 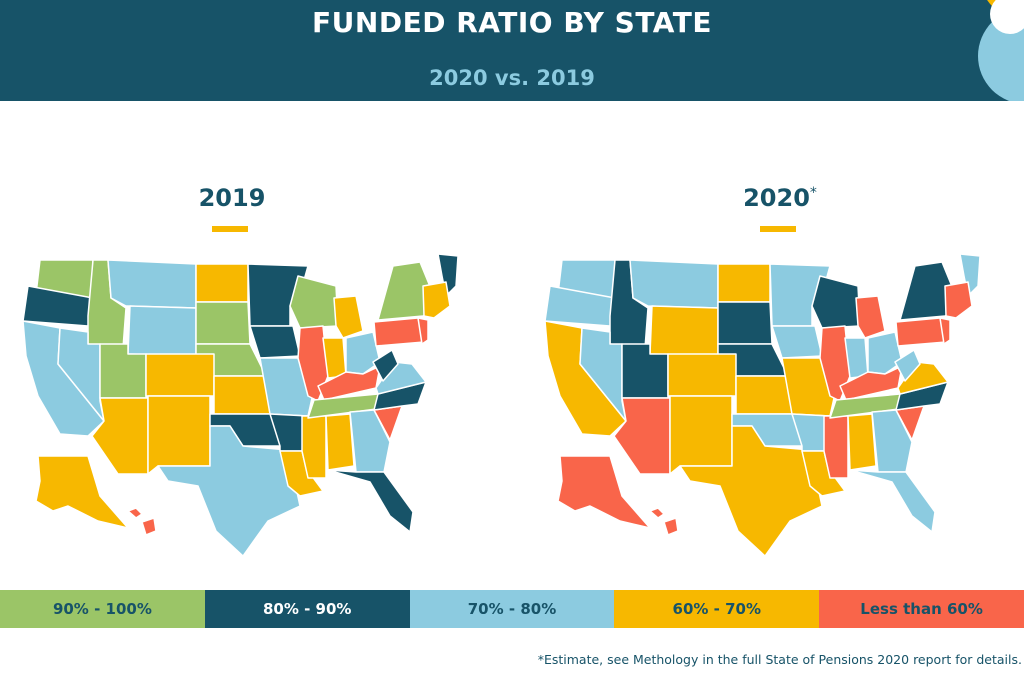 What do you see at coordinates (702, 375) in the screenshot?
I see `state-co-2020` at bounding box center [702, 375].